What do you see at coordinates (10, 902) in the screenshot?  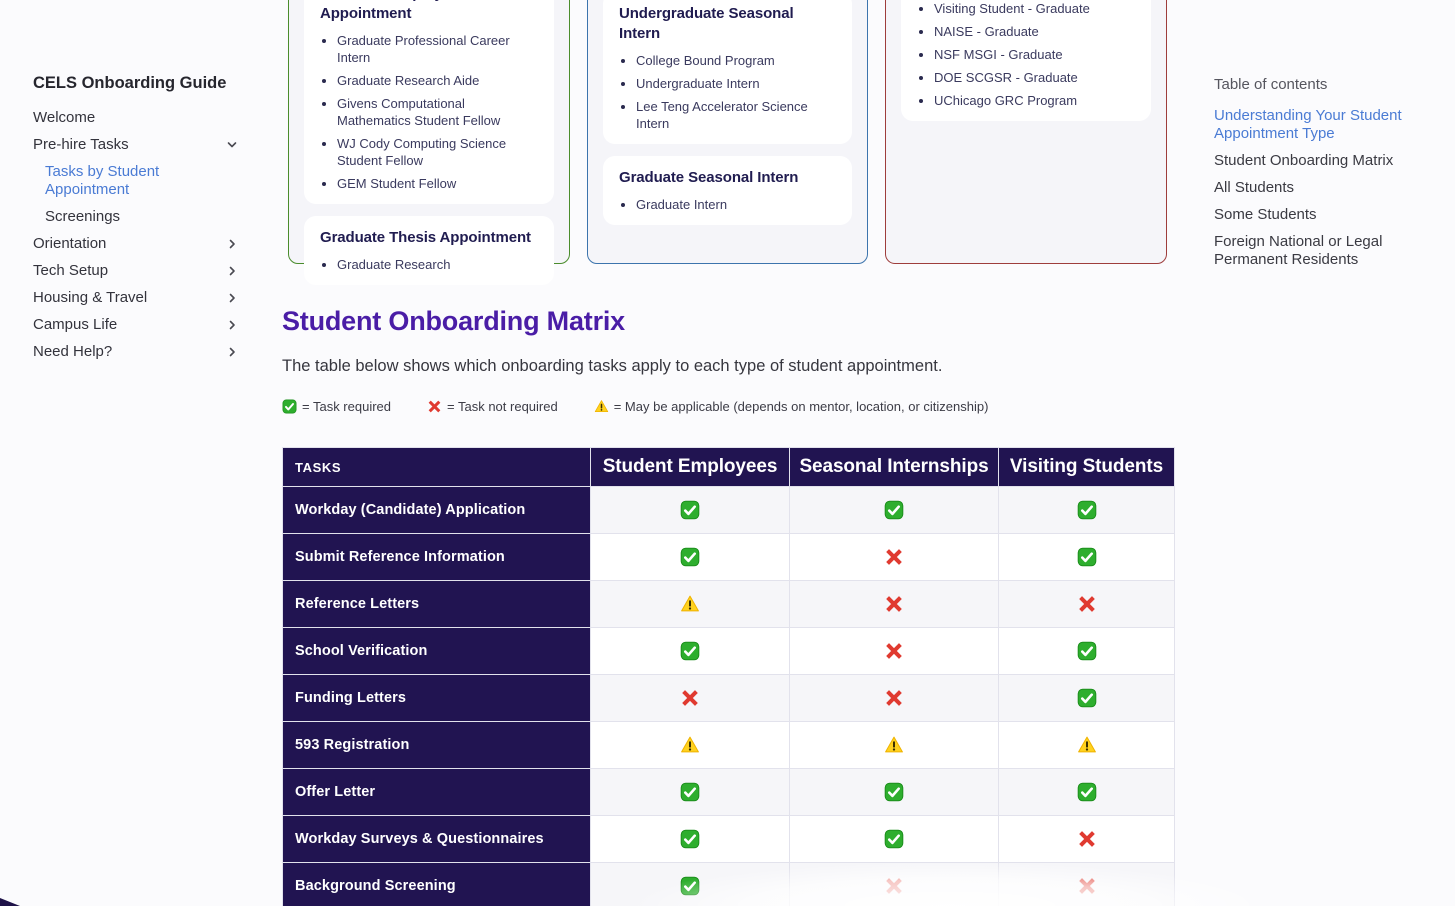 I see `corner-artifact` at bounding box center [10, 902].